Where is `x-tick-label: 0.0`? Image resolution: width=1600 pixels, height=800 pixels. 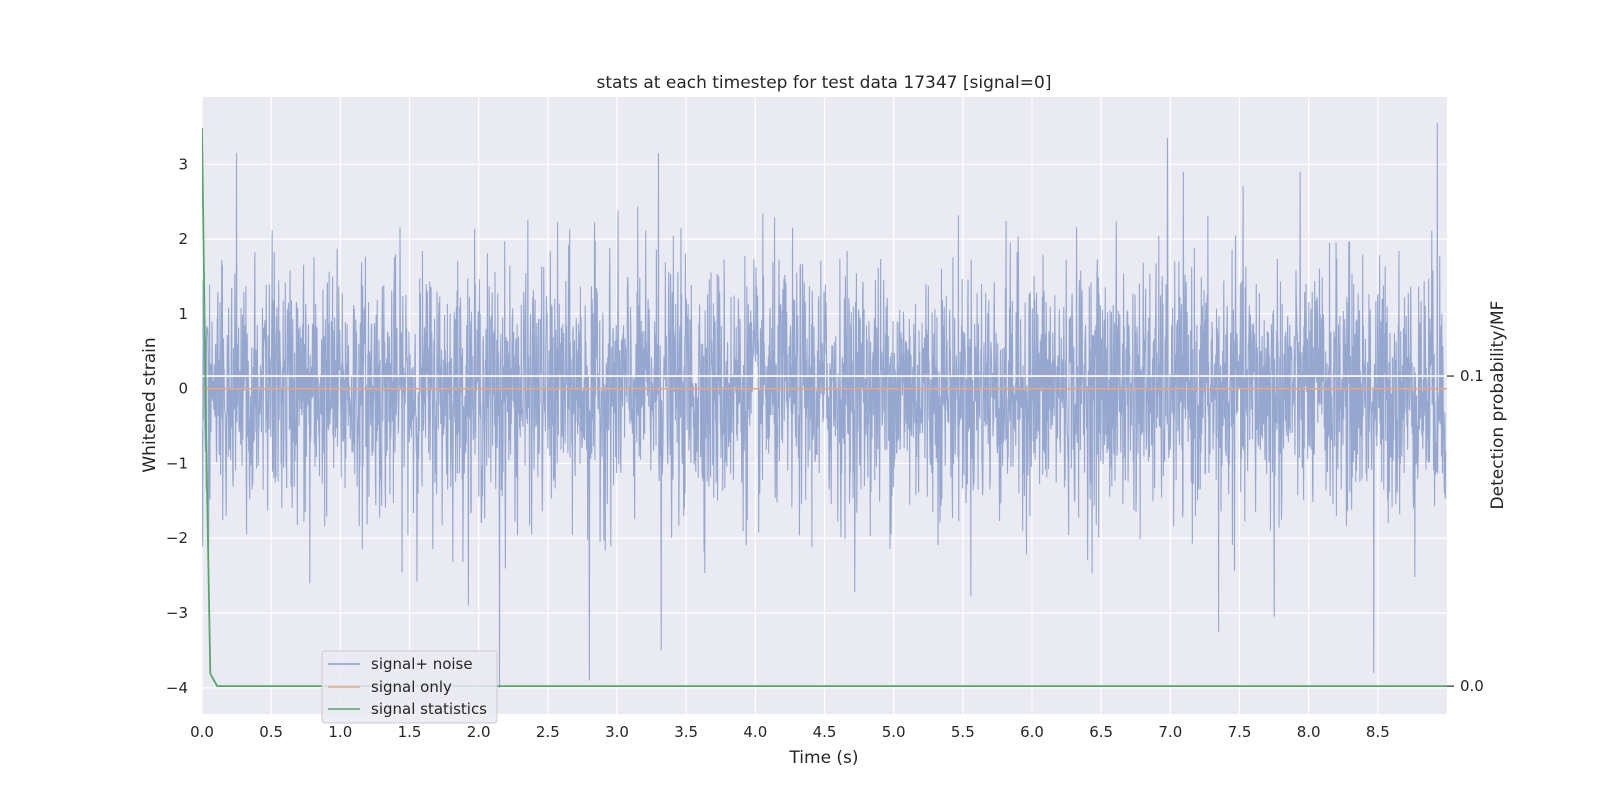
x-tick-label: 0.0 is located at coordinates (202, 732).